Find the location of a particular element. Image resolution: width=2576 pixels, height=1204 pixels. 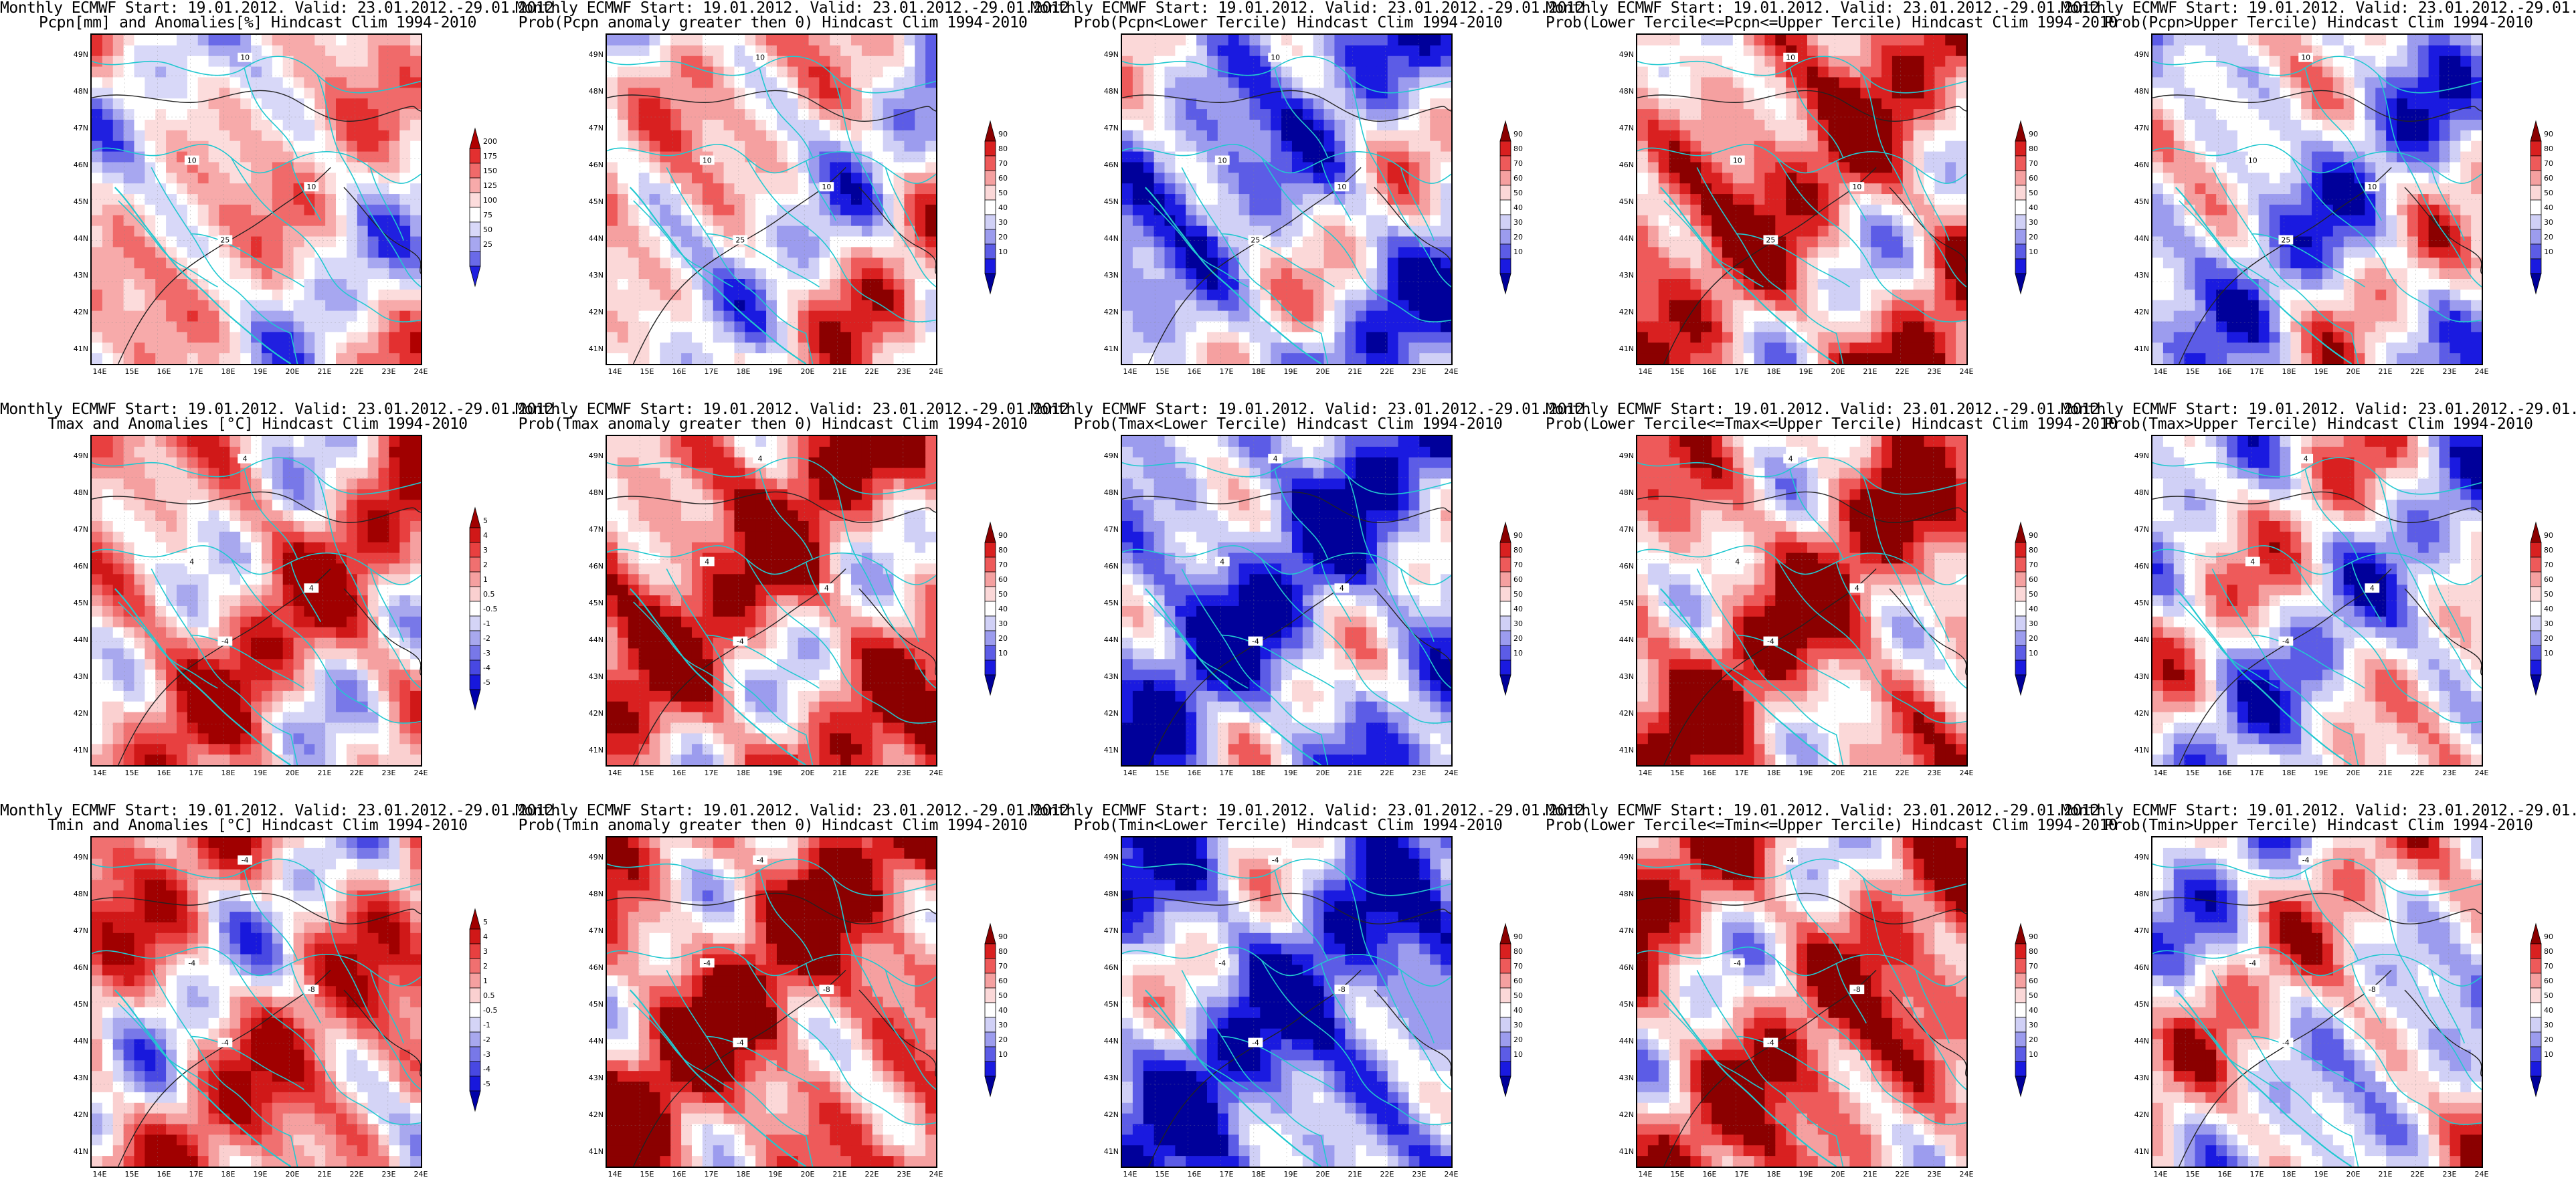

lon-tick-label: 19E is located at coordinates (260, 1174).